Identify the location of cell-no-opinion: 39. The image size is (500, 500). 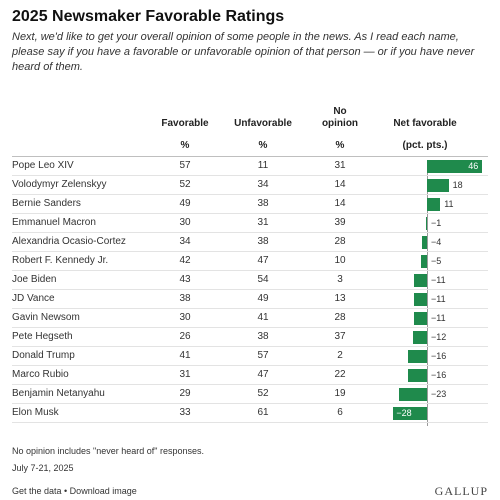
(340, 222).